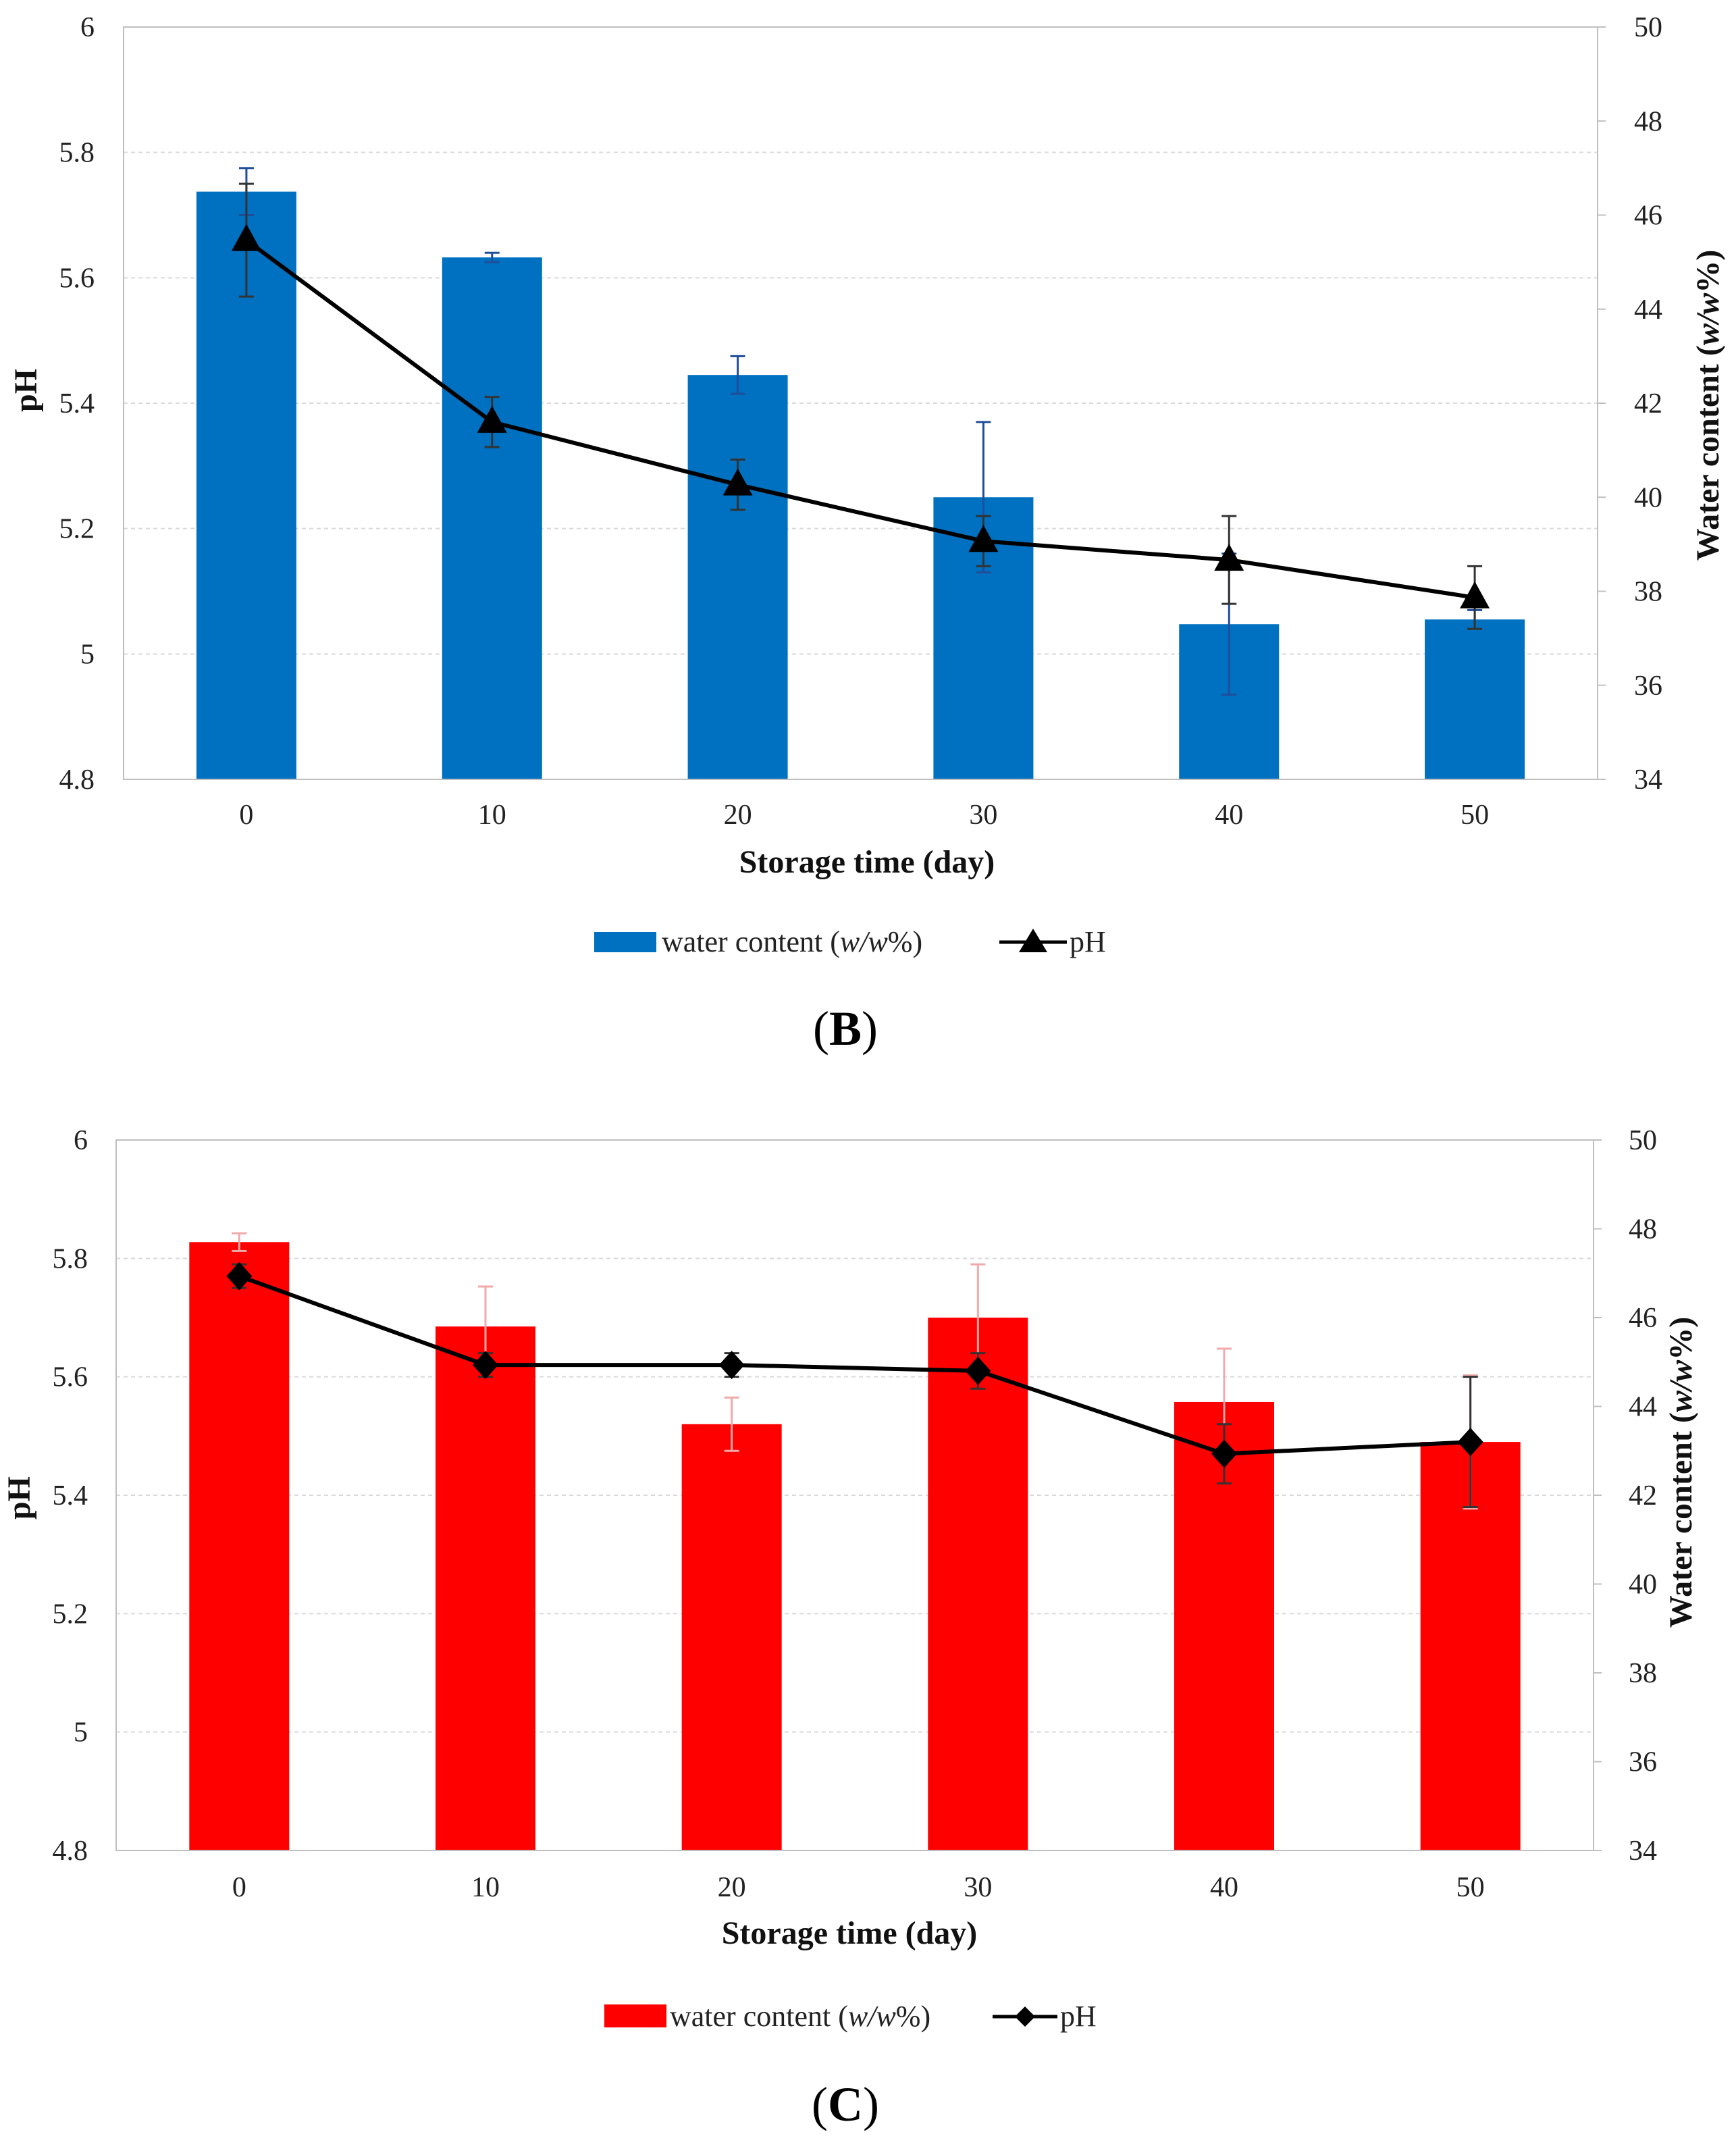  Describe the element at coordinates (1643, 1229) in the screenshot. I see `chart-c-right-tick-label: 48` at that location.